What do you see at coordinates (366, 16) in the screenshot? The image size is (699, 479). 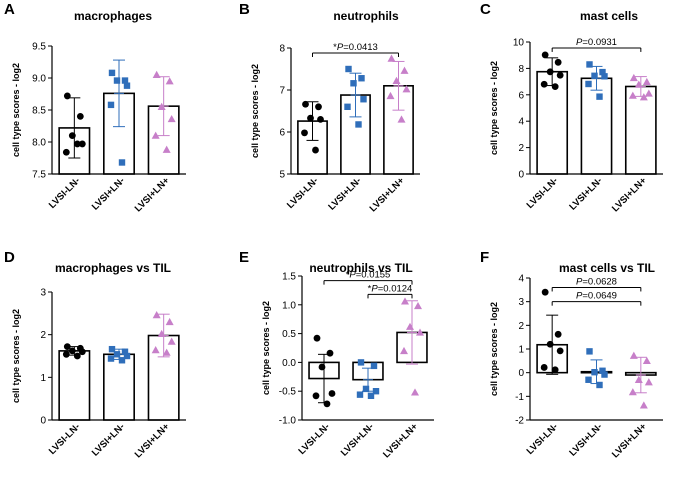 I see `panel-title: neutrophils` at bounding box center [366, 16].